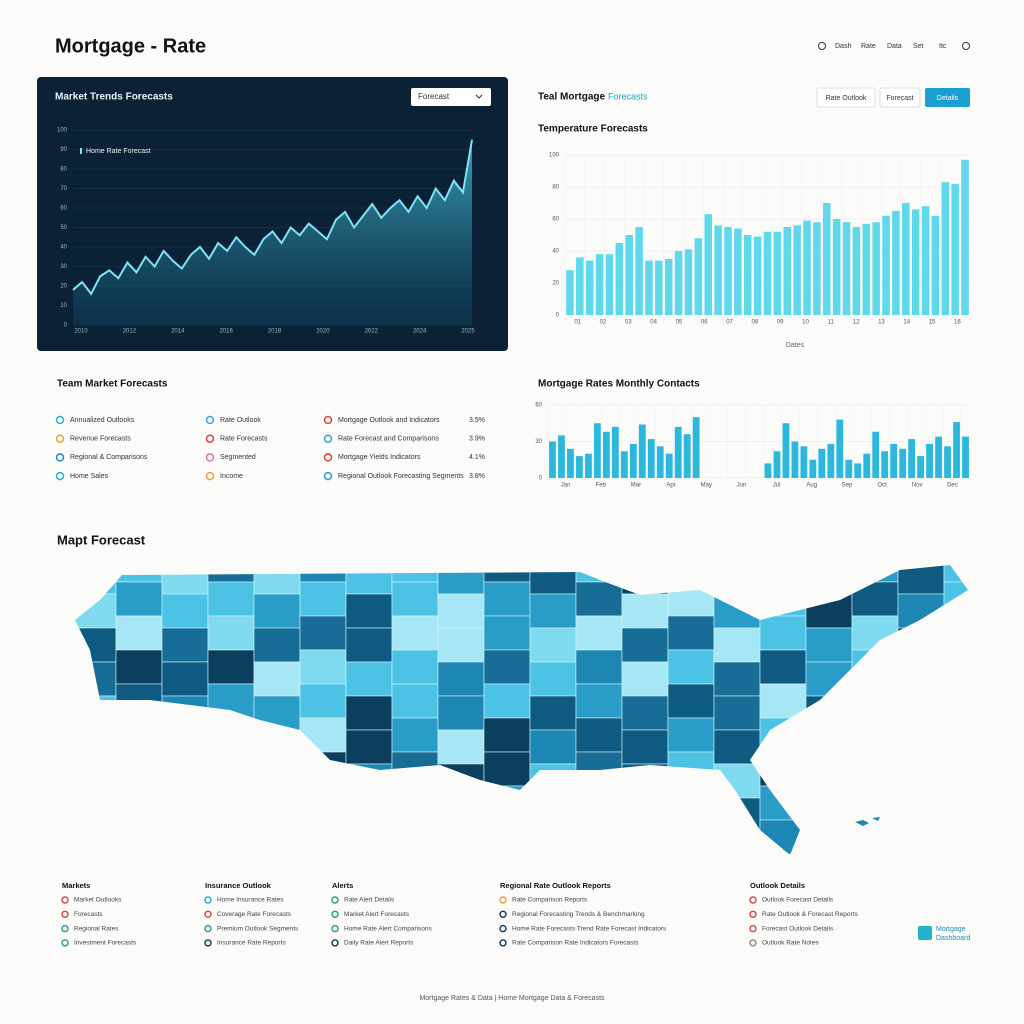 This screenshot has height=1024, width=1024. I want to click on area-title: Market Trends Forecasts, so click(114, 97).